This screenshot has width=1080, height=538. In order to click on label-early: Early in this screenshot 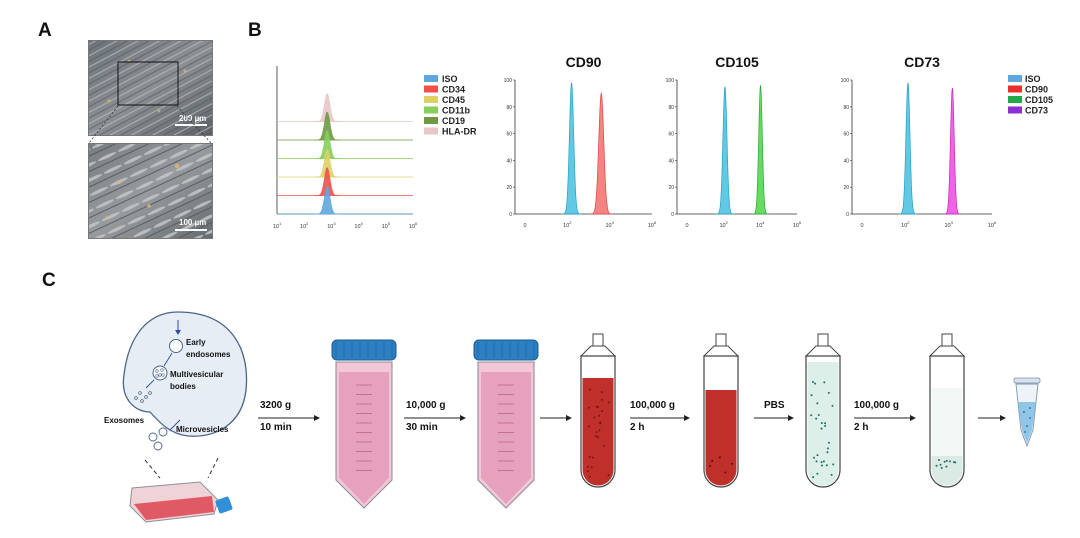, I will do `click(196, 342)`.